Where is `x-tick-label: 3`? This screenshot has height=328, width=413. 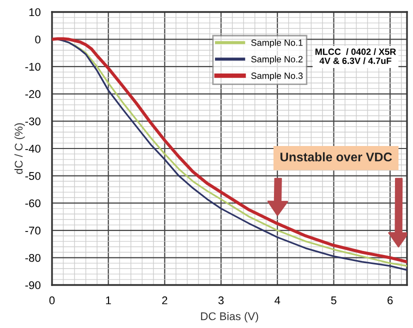
x-tick-label: 3 is located at coordinates (221, 300).